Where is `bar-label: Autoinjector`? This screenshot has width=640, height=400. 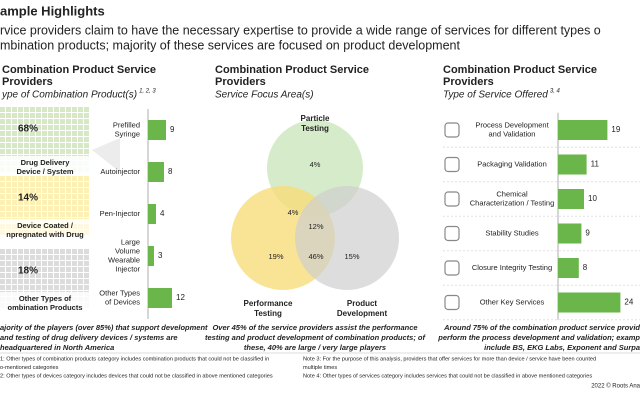
bar-label: Autoinjector is located at coordinates (120, 171).